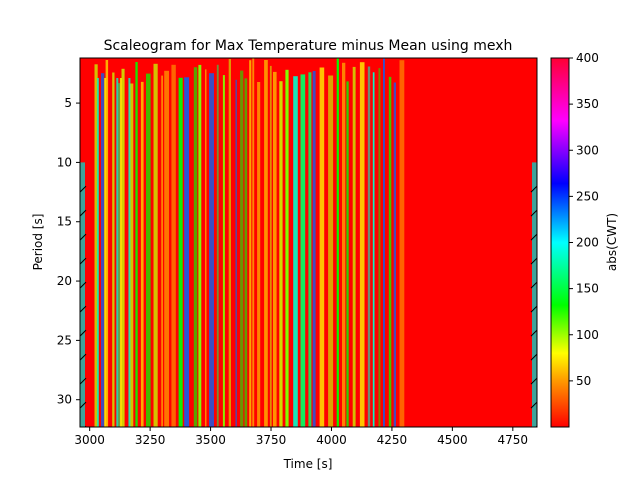 This screenshot has height=484, width=640. I want to click on x-tick-label: 3750, so click(271, 440).